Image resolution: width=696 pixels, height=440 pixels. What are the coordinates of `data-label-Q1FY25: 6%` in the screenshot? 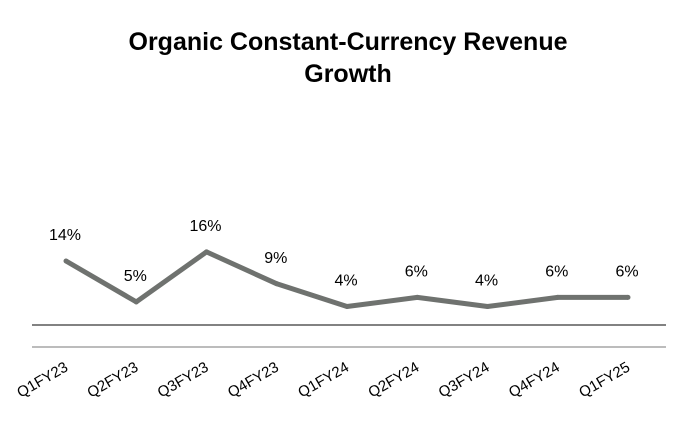 It's located at (626, 271).